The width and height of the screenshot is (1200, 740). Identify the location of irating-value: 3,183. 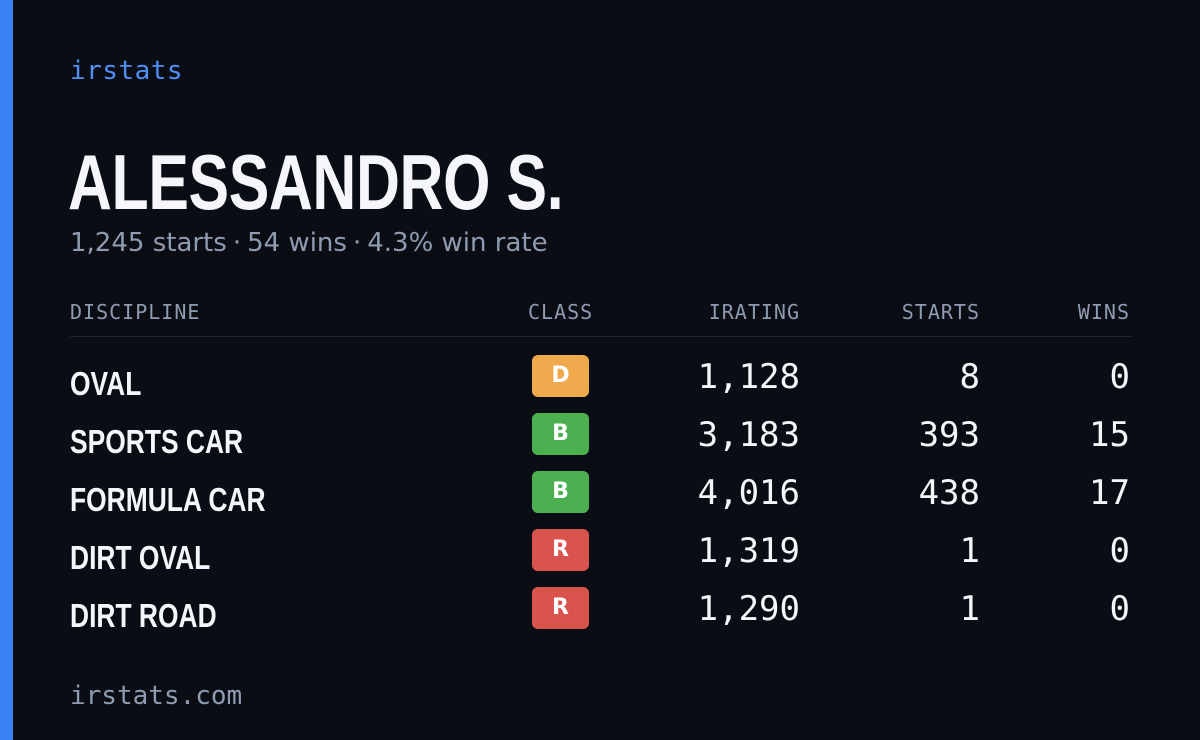
(748, 435).